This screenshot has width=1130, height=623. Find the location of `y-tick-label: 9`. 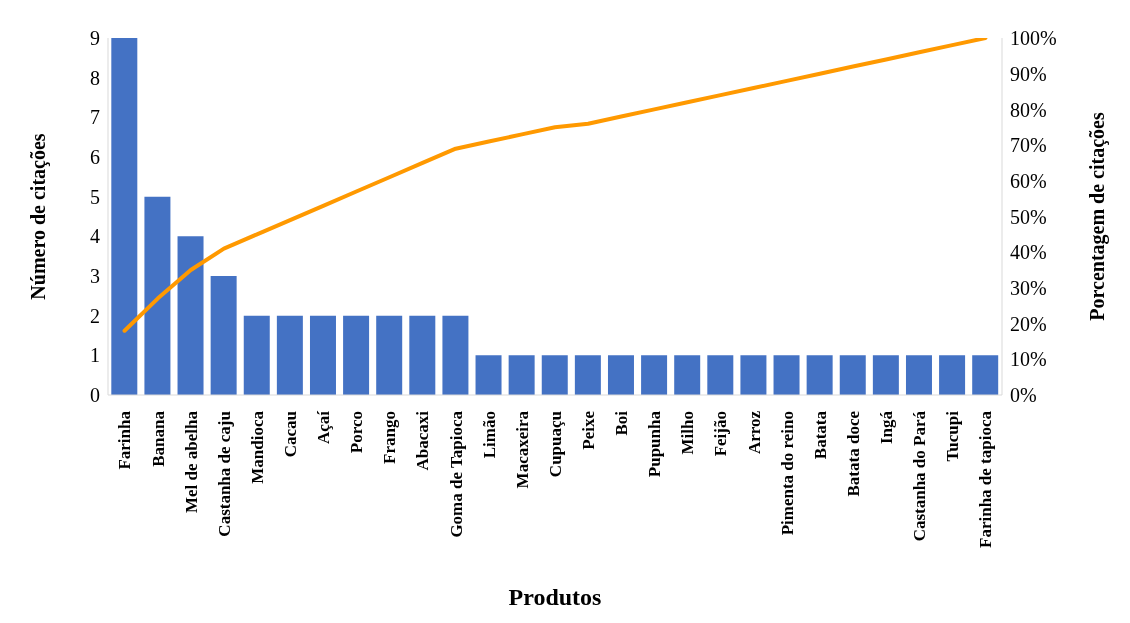

y-tick-label: 9 is located at coordinates (95, 38).